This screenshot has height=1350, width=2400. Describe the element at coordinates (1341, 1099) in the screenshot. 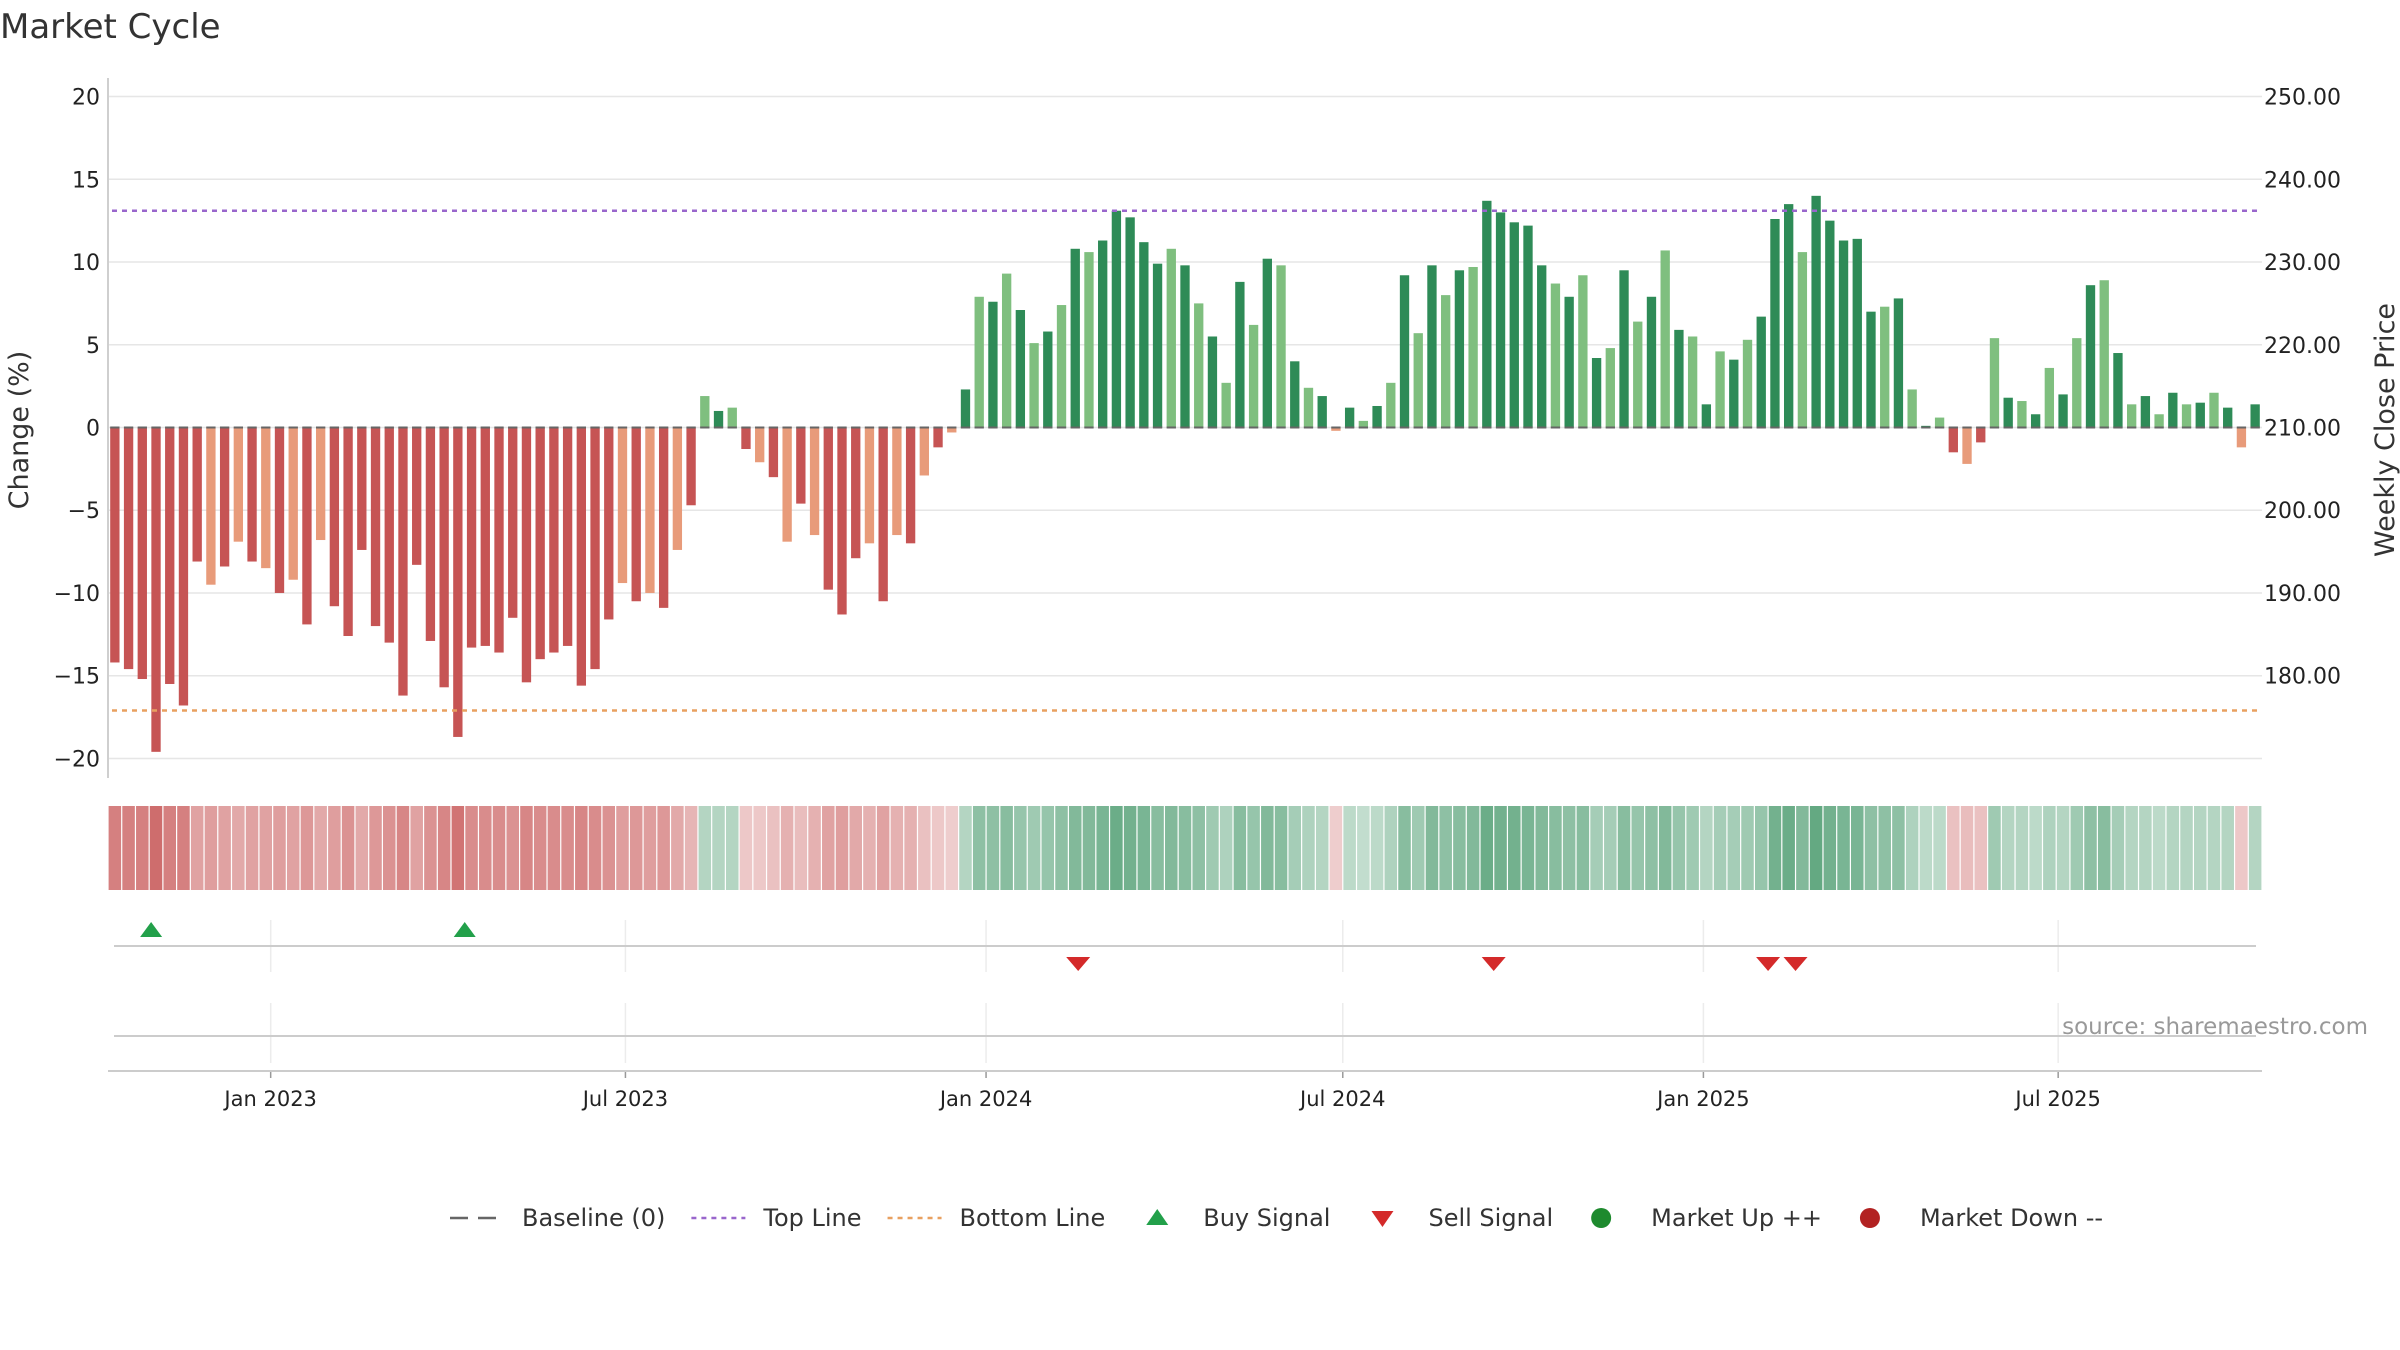

I see `x-tick-label: Jul 2024` at that location.